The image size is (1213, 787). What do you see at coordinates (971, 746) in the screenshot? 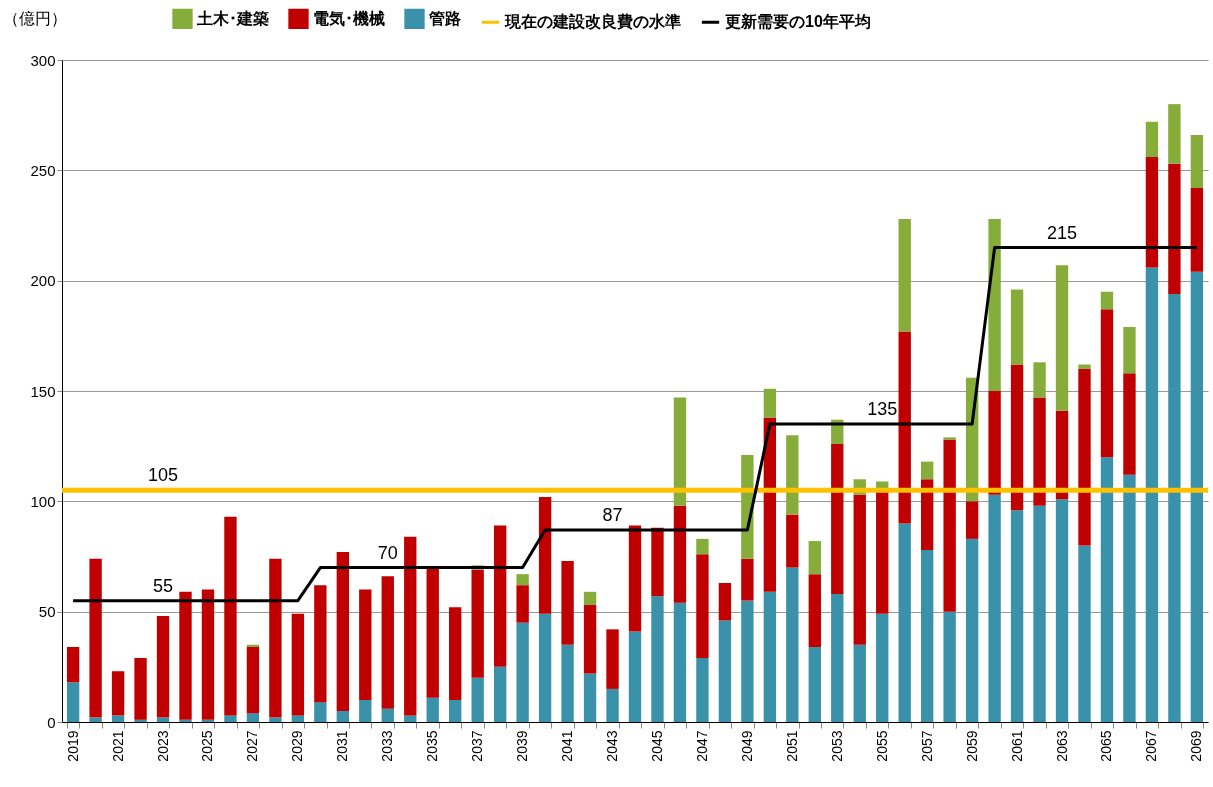
I see `x-tick-label: 2059` at bounding box center [971, 746].